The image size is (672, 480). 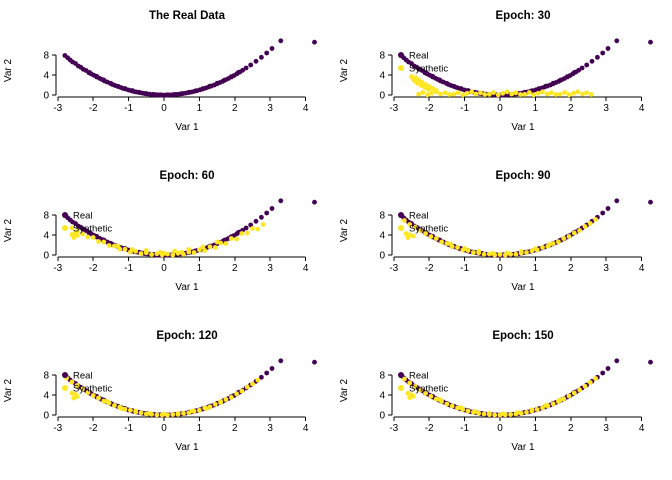 I want to click on panel-title: Epoch: 150, so click(x=523, y=336).